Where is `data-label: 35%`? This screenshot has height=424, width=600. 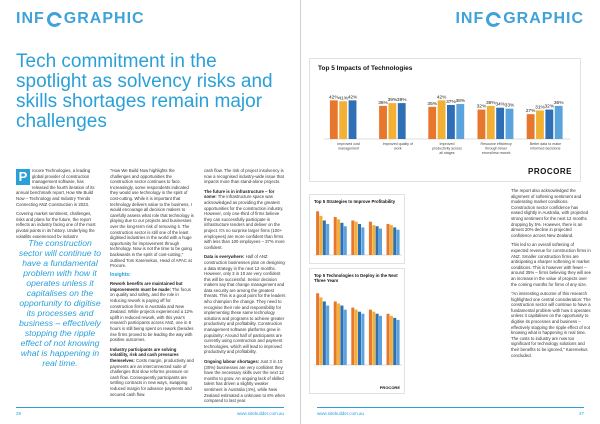
data-label: 35% is located at coordinates (432, 104).